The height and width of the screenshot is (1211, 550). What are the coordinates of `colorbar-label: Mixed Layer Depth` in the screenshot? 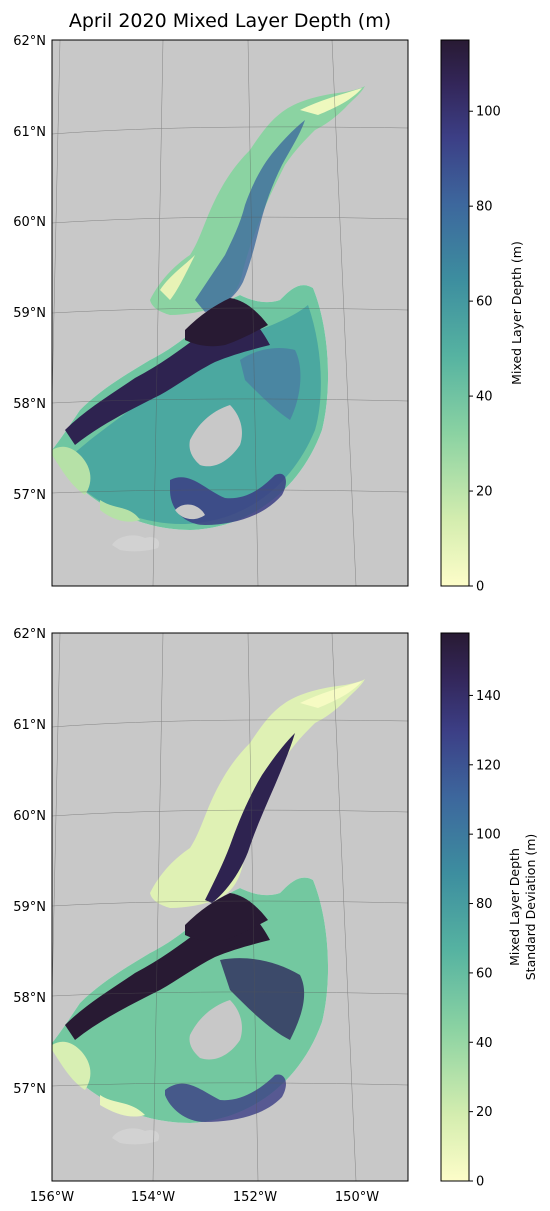 It's located at (514, 907).